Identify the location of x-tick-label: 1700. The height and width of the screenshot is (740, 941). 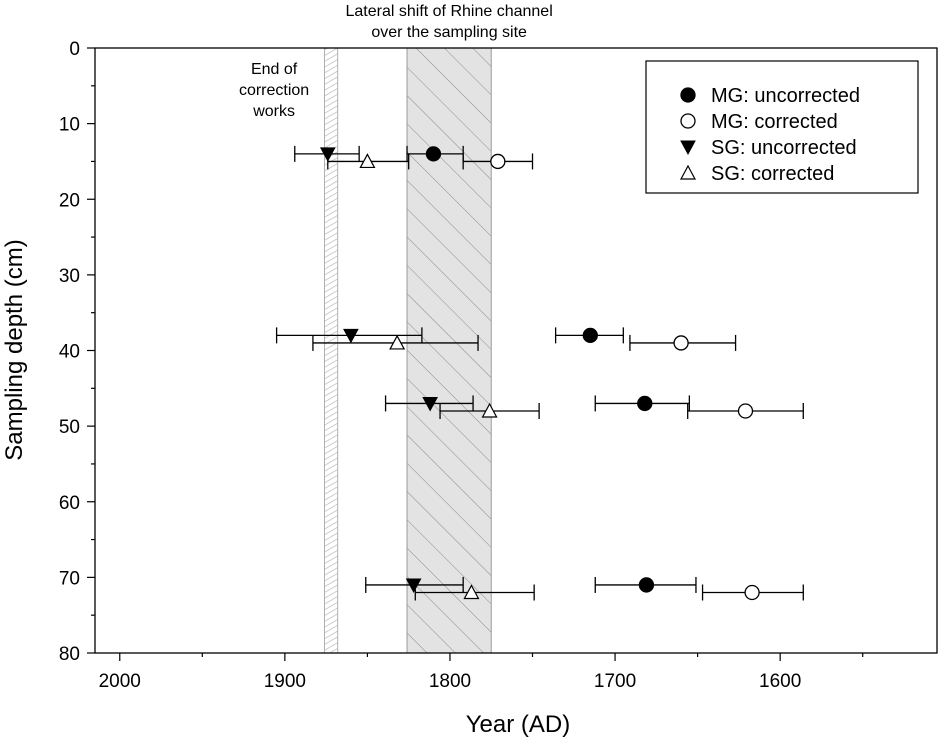
(615, 681).